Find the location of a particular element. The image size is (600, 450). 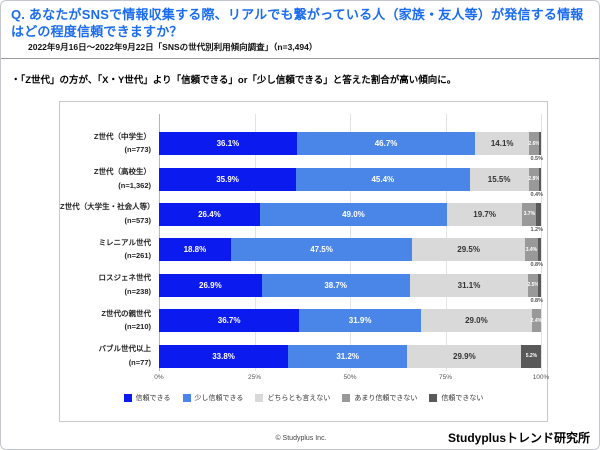

bar-segment-どちらとも言えない: 14.1% is located at coordinates (502, 144).